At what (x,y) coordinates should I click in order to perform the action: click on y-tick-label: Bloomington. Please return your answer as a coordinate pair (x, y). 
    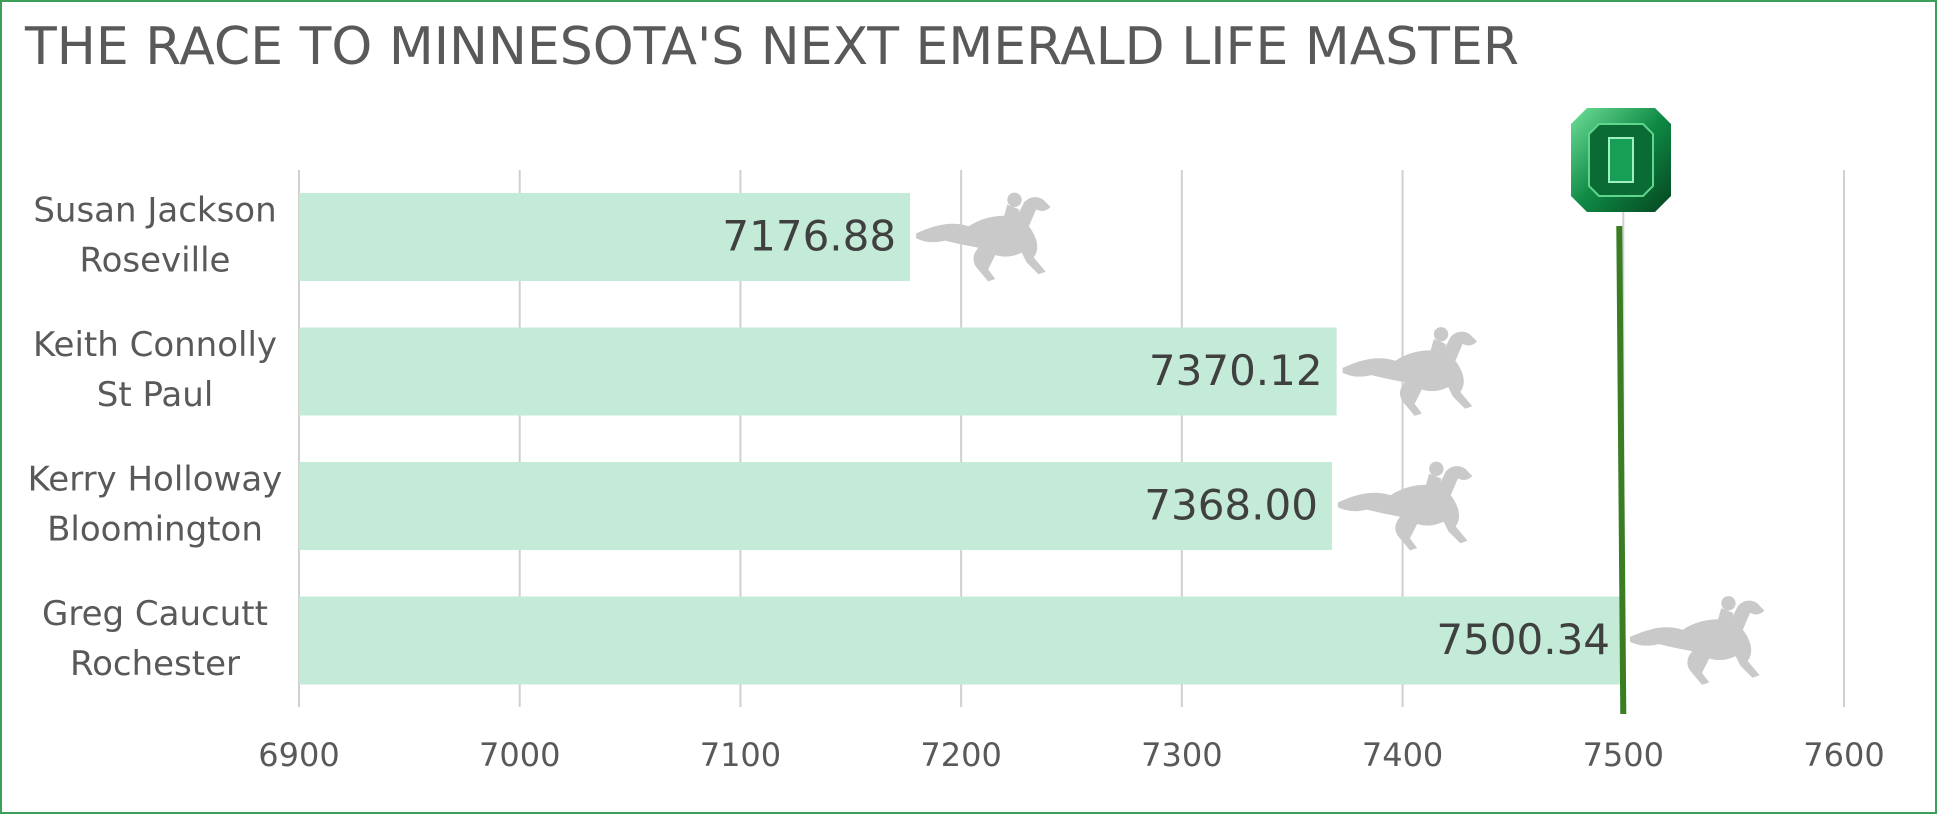
    Looking at the image, I should click on (155, 530).